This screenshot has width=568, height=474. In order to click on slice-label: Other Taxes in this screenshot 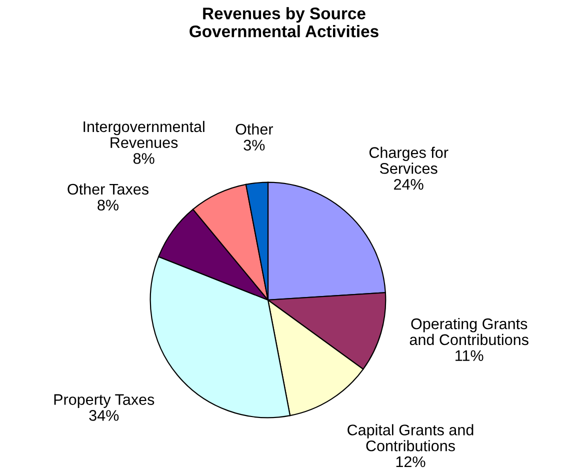, I will do `click(108, 189)`.